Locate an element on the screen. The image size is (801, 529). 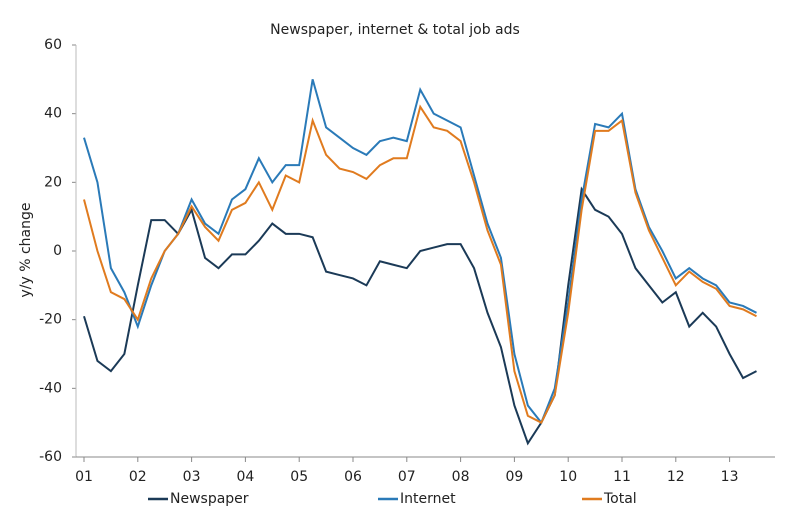
x-tick-label: 08 is located at coordinates (461, 477).